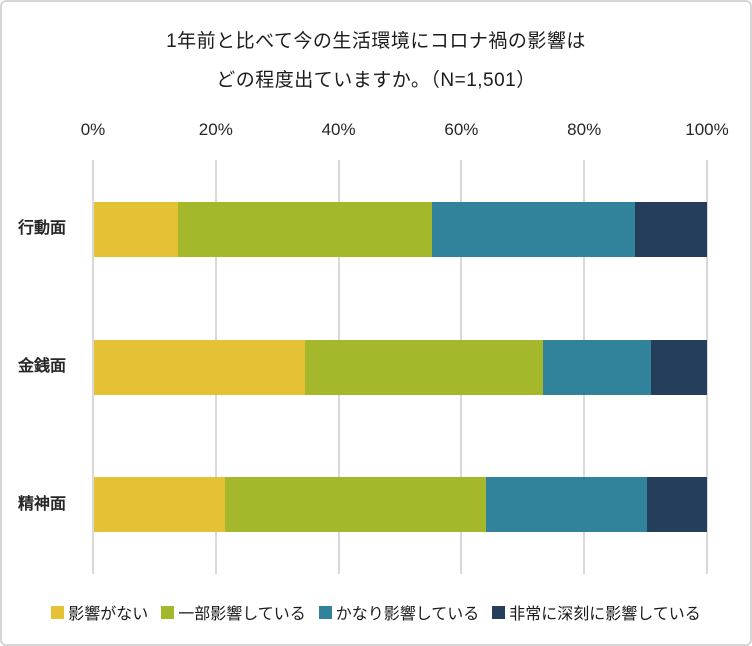 This screenshot has height=646, width=752. I want to click on legend-item: 一部影響している, so click(233, 612).